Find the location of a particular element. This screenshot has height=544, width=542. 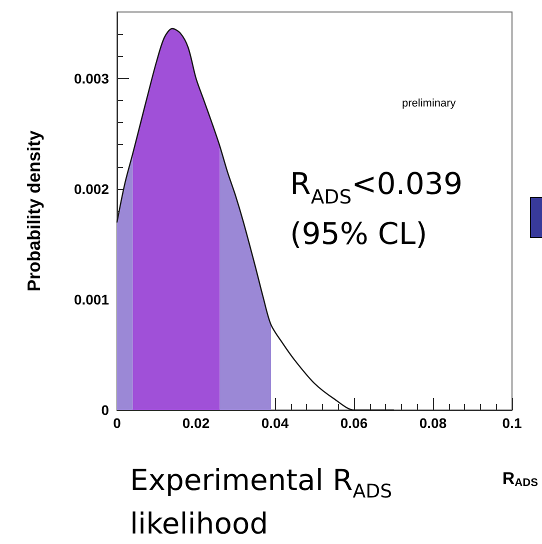

x-tick-label: 0.06 is located at coordinates (354, 423).